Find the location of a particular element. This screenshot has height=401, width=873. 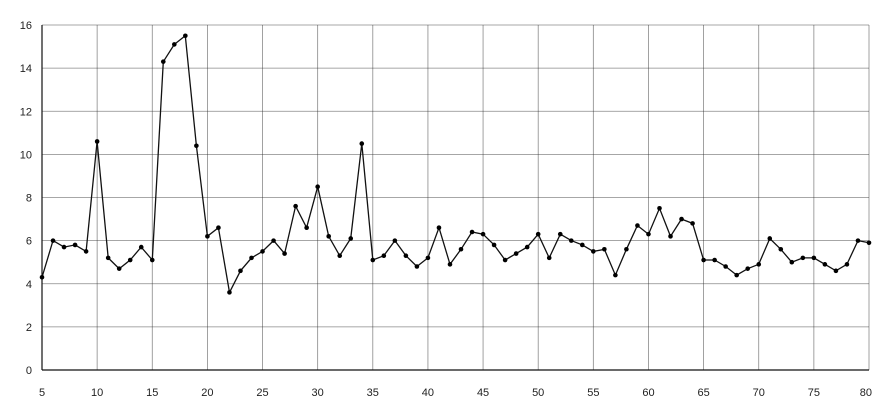

x-tick-label: 70 is located at coordinates (759, 393).